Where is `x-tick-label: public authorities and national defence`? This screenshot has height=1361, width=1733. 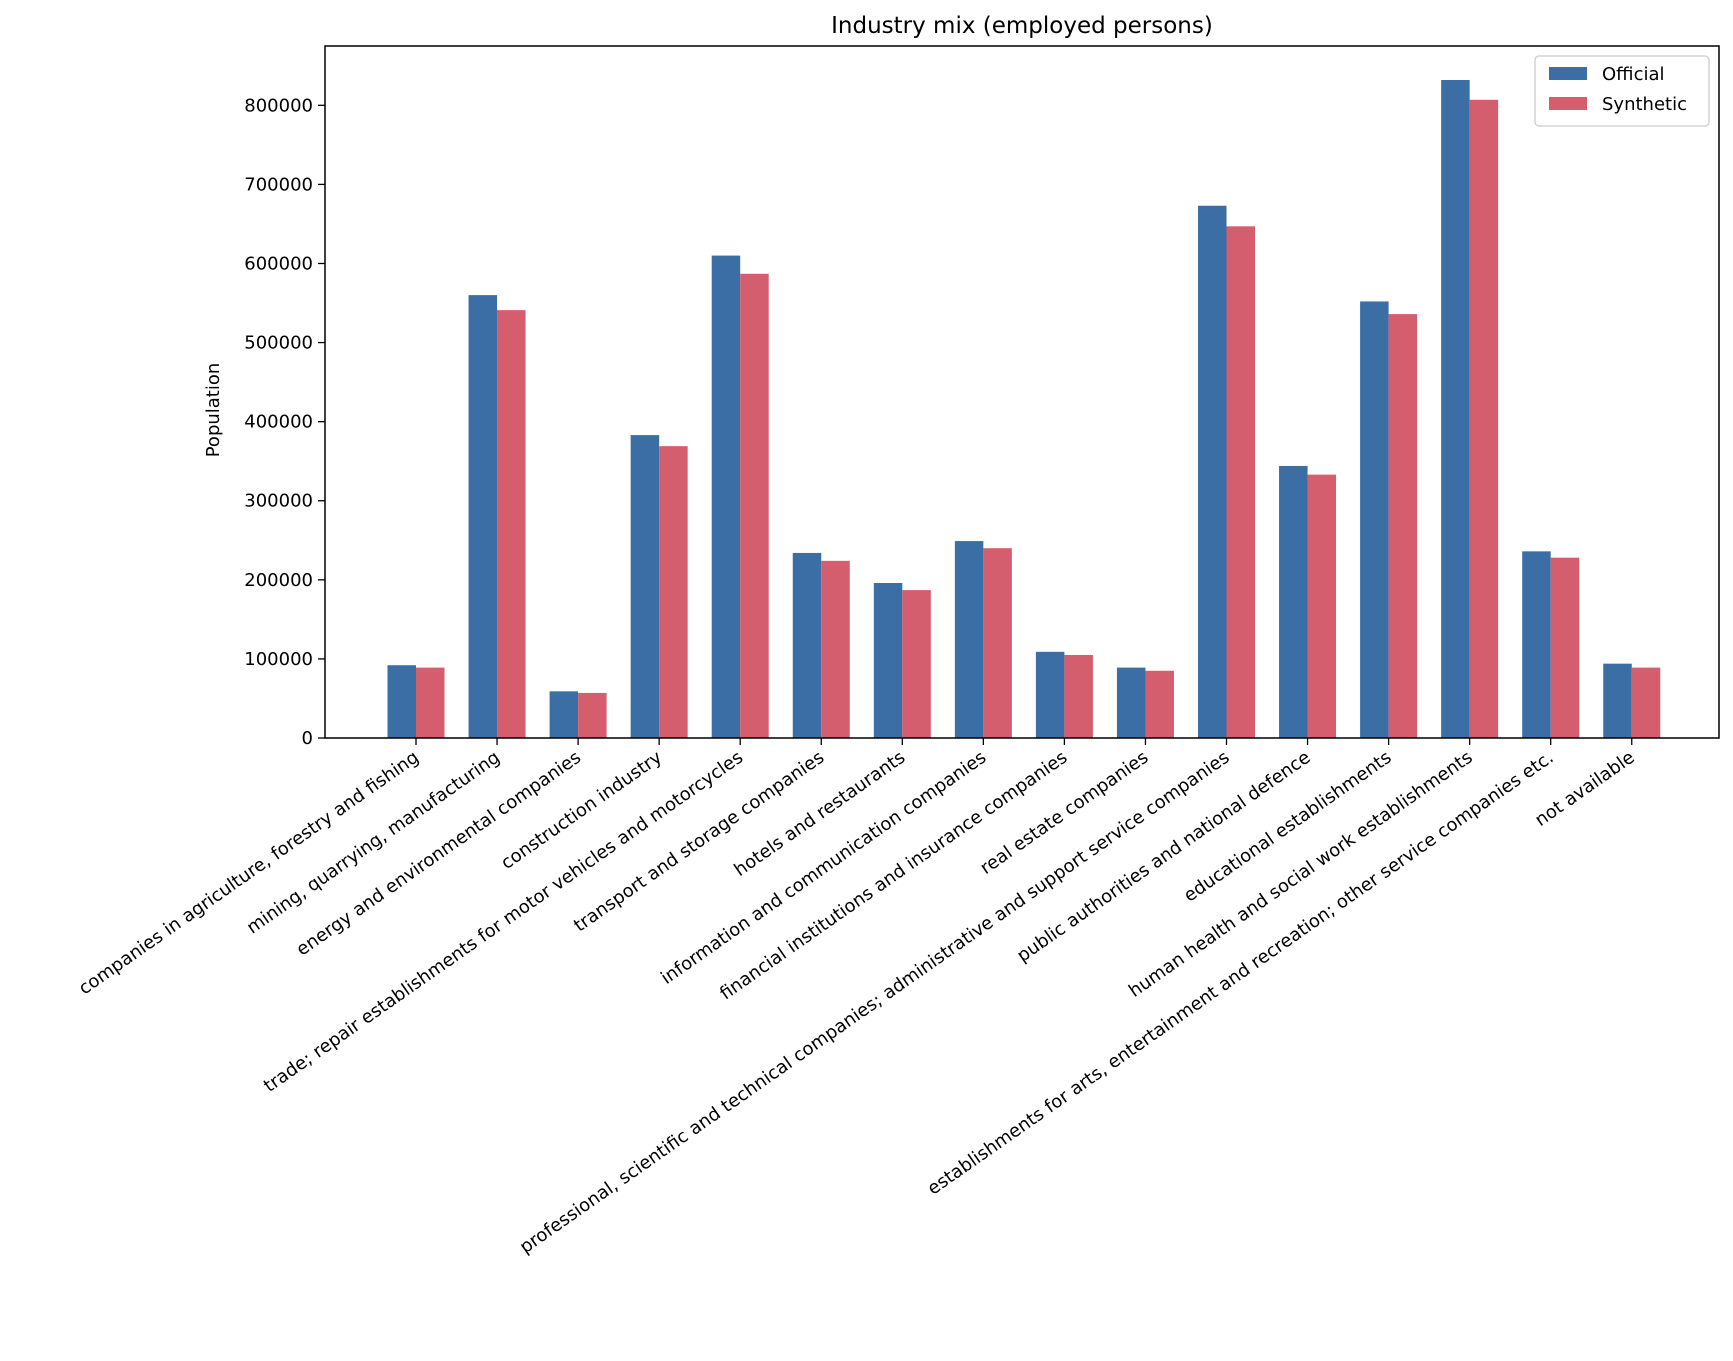
x-tick-label: public authorities and national defence is located at coordinates (1163, 857).